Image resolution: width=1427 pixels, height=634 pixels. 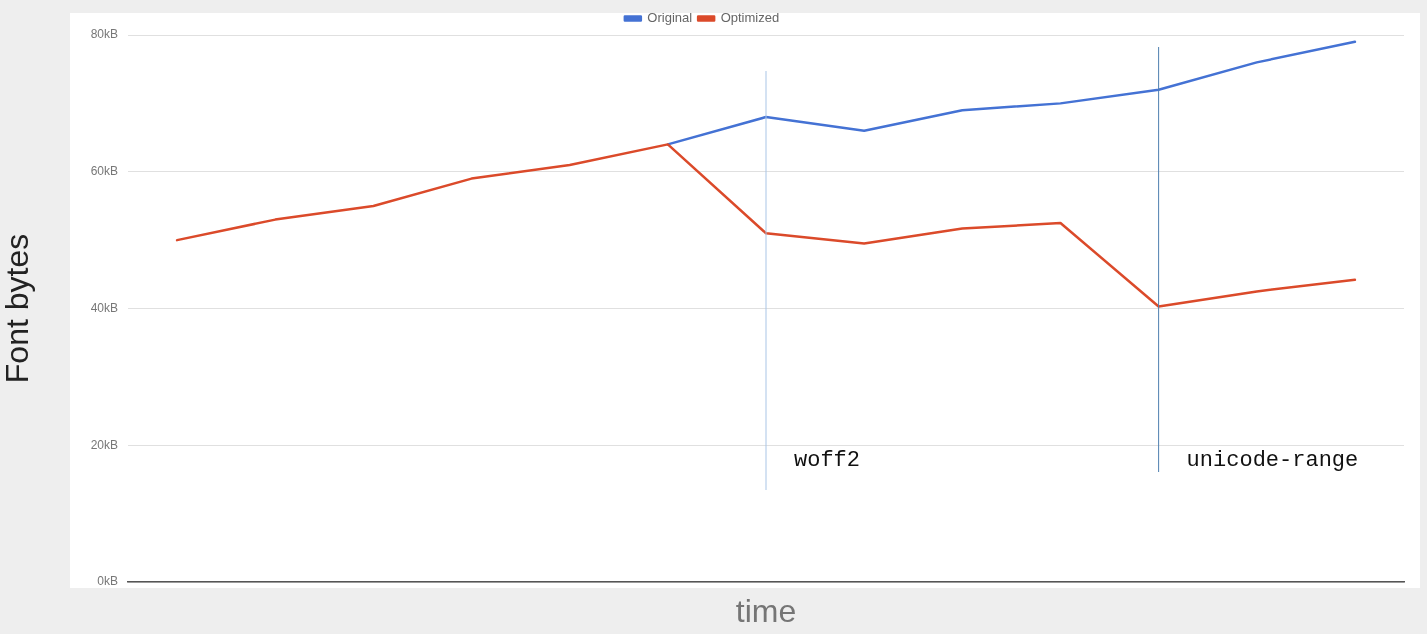 I want to click on legend-label: Original, so click(x=670, y=18).